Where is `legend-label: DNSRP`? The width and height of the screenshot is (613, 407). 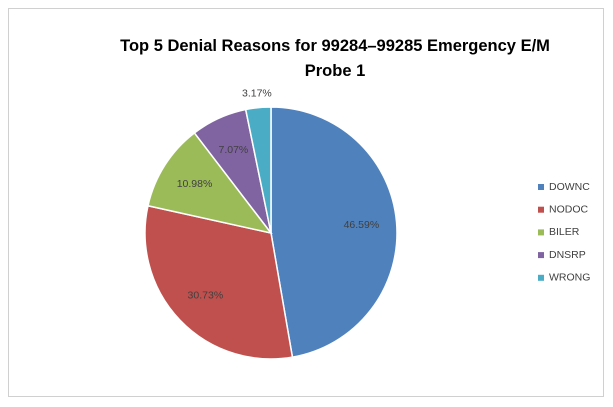 legend-label: DNSRP is located at coordinates (567, 255).